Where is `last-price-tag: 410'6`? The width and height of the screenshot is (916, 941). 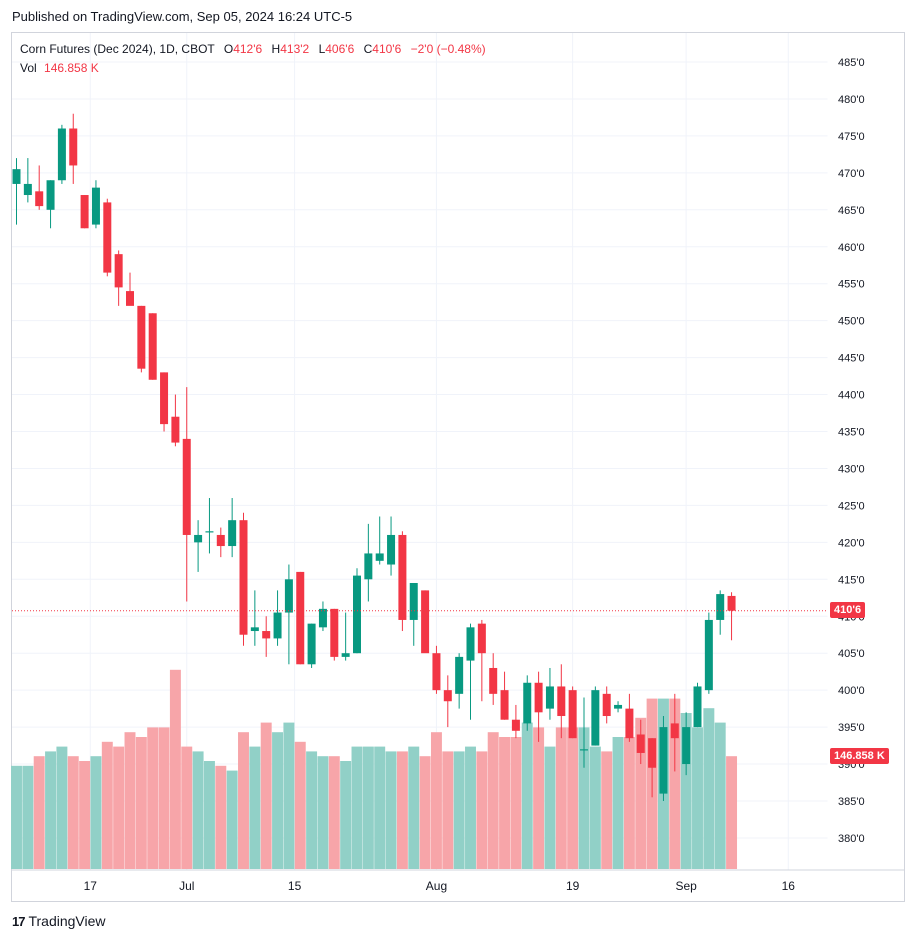 last-price-tag: 410'6 is located at coordinates (848, 609).